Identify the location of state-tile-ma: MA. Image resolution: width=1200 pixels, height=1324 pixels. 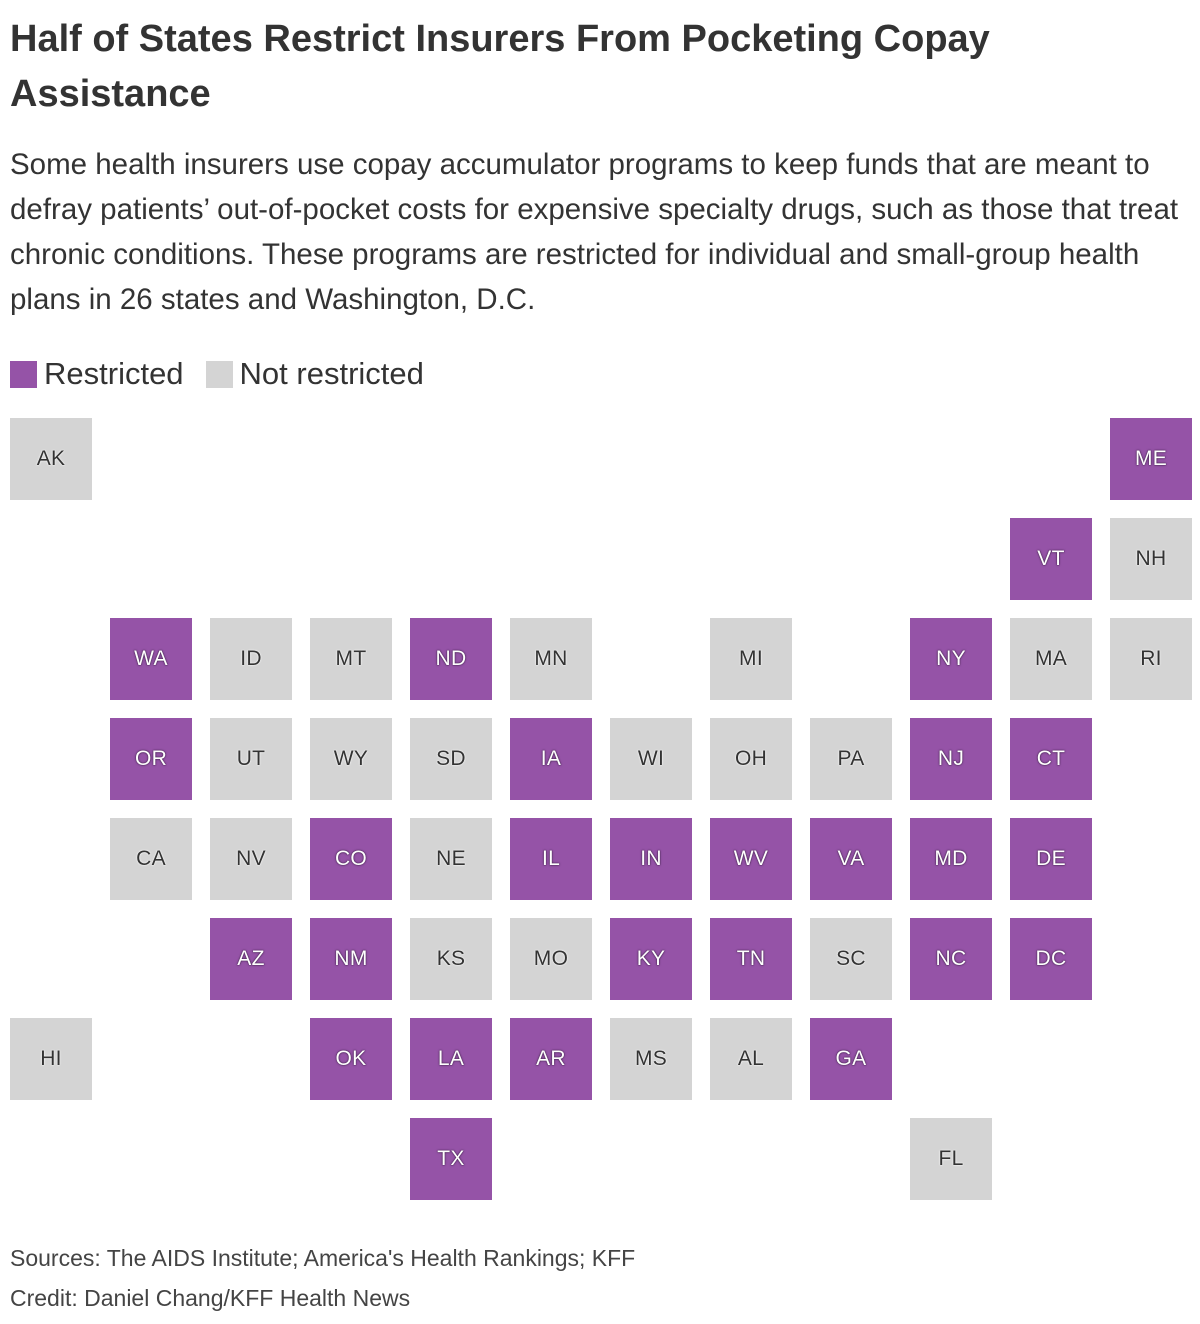
(1051, 659).